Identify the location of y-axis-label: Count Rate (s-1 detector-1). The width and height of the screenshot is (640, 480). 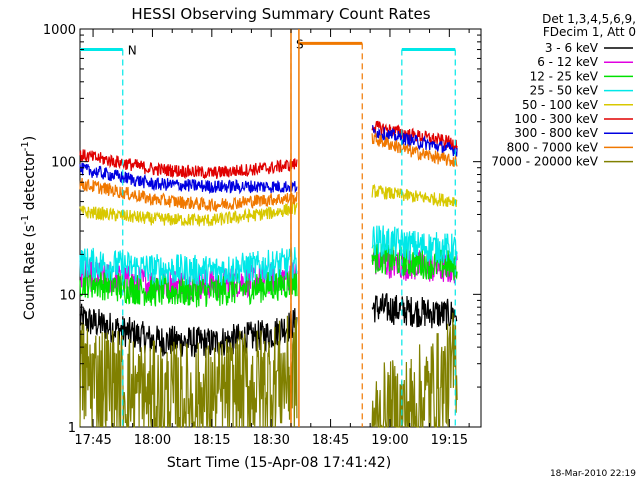
(29, 228).